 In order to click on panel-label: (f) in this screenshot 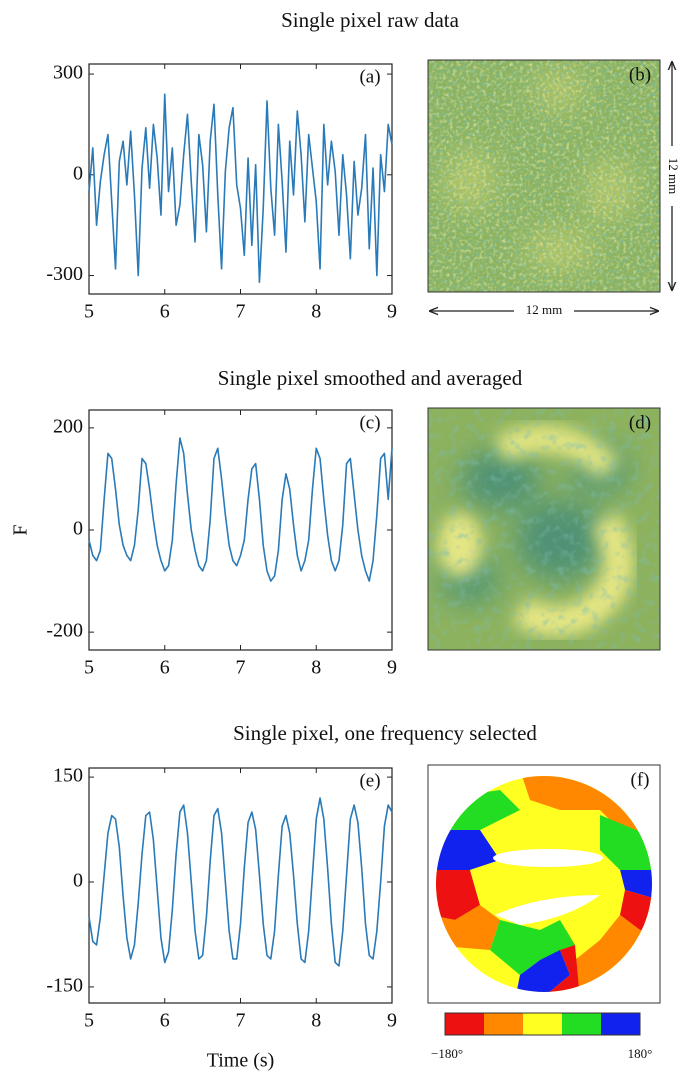, I will do `click(640, 779)`.